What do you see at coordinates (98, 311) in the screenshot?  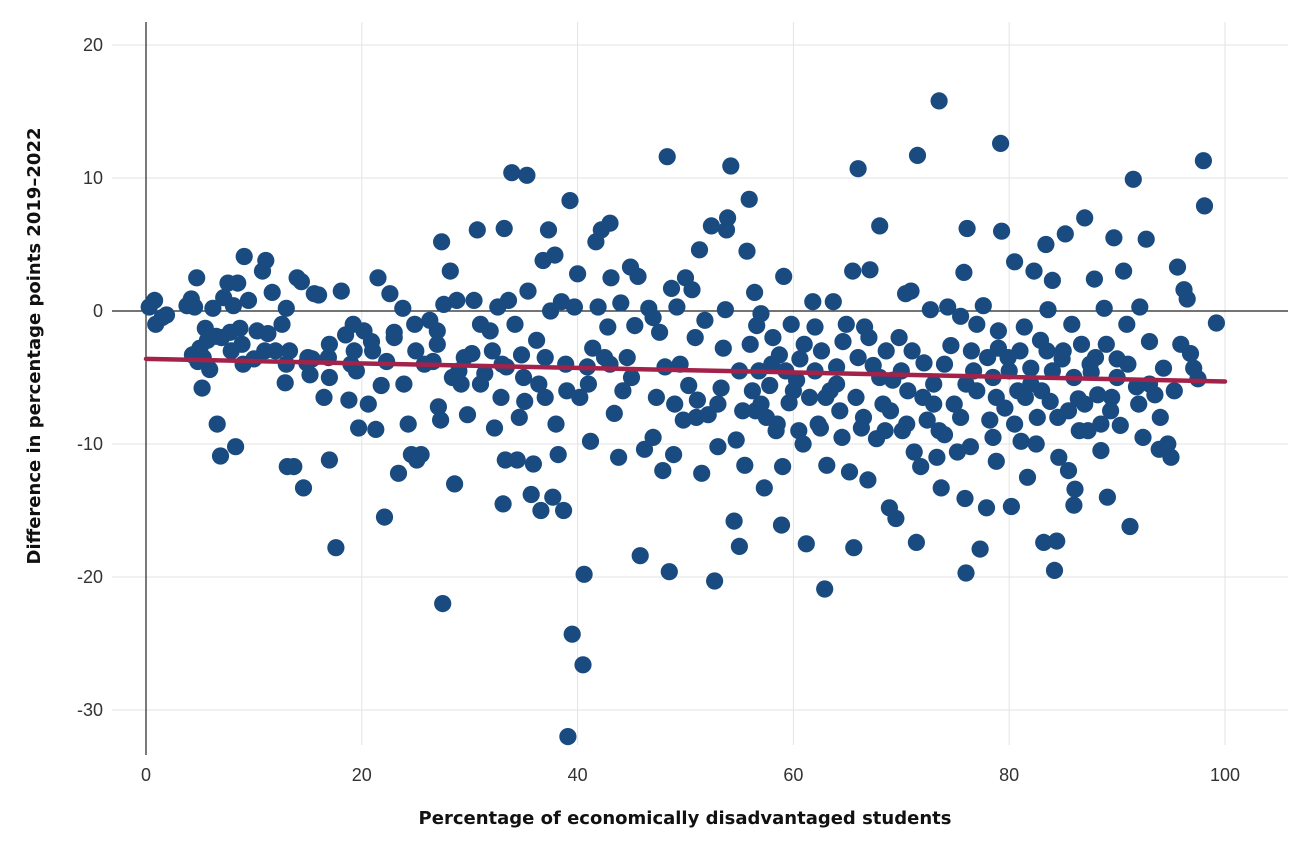 I see `y-tick-label: 0` at bounding box center [98, 311].